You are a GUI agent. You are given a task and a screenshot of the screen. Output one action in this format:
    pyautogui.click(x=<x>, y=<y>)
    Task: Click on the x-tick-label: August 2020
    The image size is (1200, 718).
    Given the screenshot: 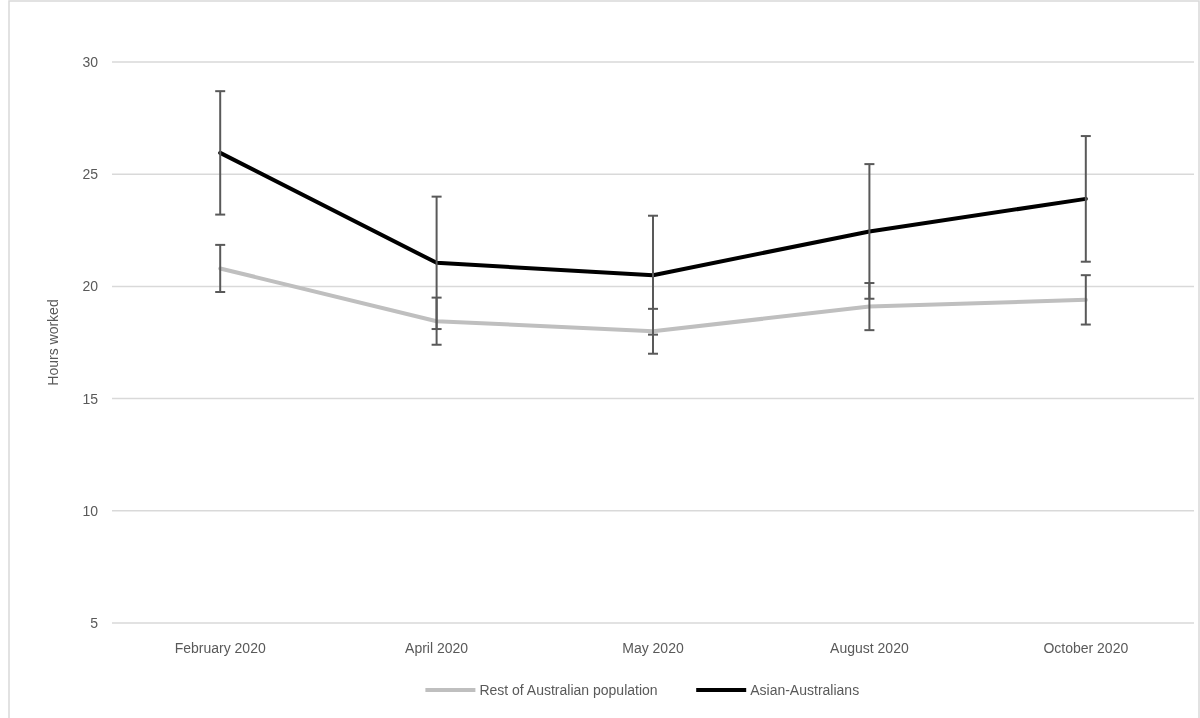 What is the action you would take?
    pyautogui.click(x=869, y=648)
    